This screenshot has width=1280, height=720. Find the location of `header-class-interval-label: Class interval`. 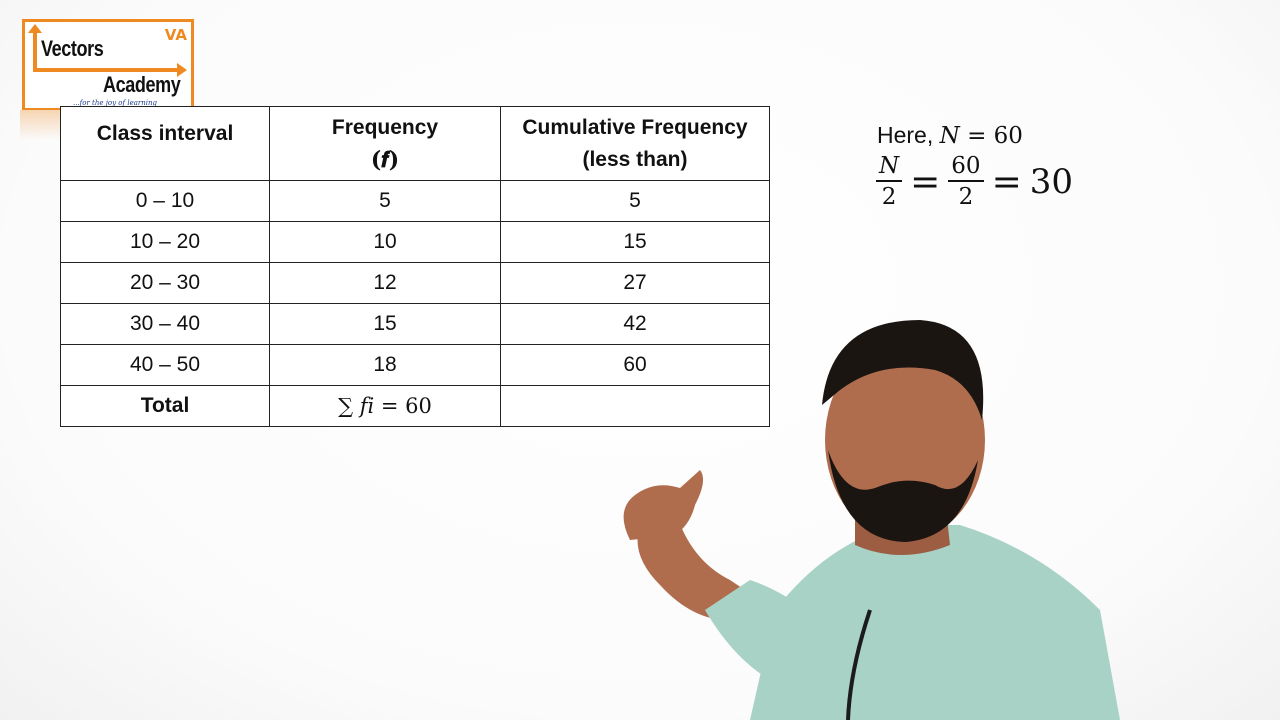

header-class-interval-label: Class interval is located at coordinates (165, 133).